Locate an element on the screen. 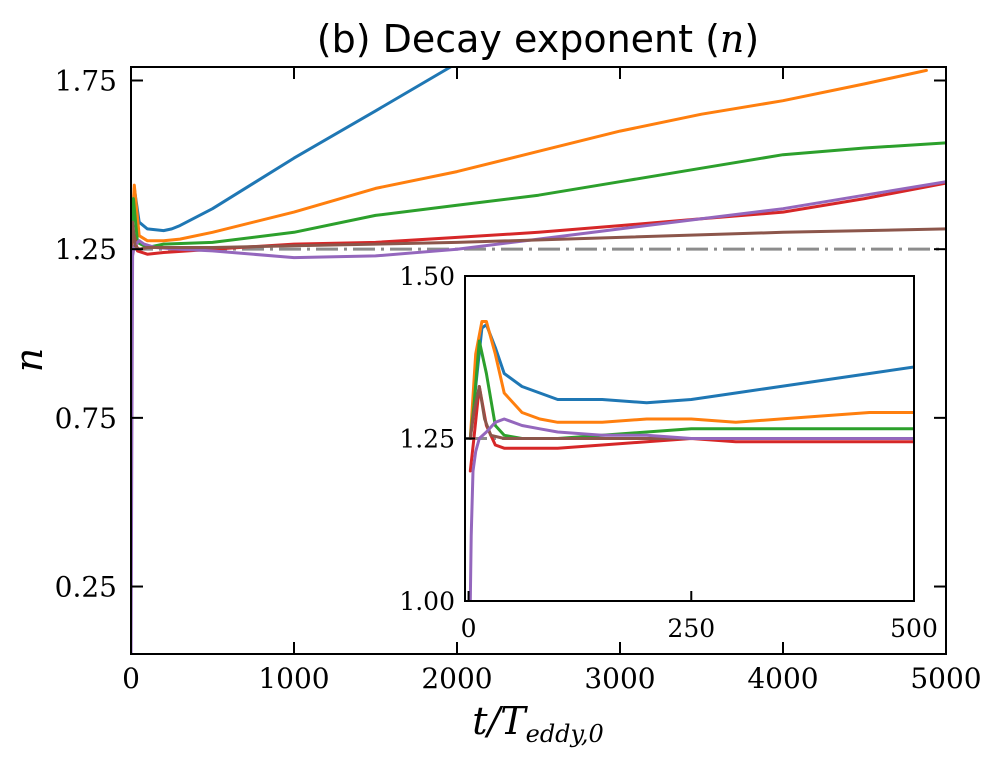  inset-ytick-label: 1.00 is located at coordinates (427, 601).